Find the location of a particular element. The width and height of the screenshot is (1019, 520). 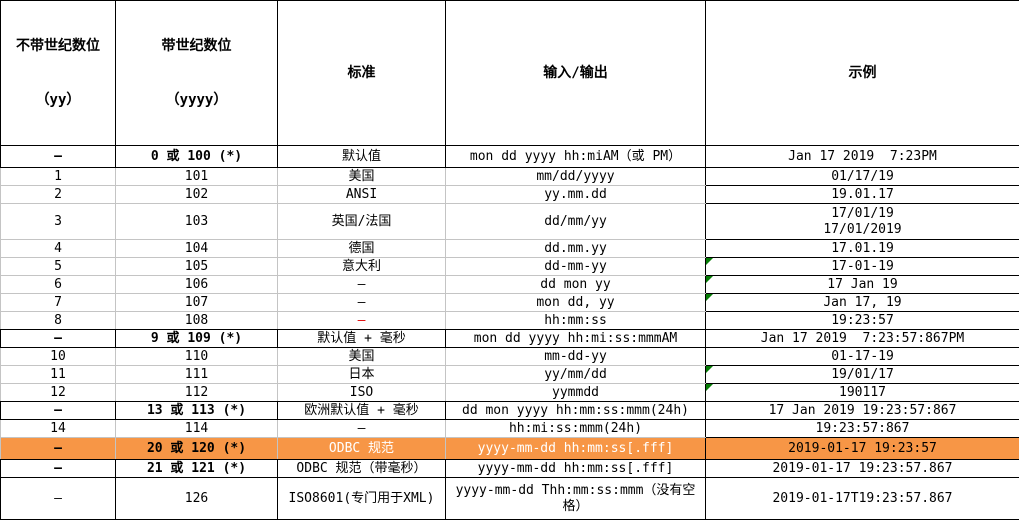

cell-standard: 默认值 + 毫秒 is located at coordinates (362, 339).